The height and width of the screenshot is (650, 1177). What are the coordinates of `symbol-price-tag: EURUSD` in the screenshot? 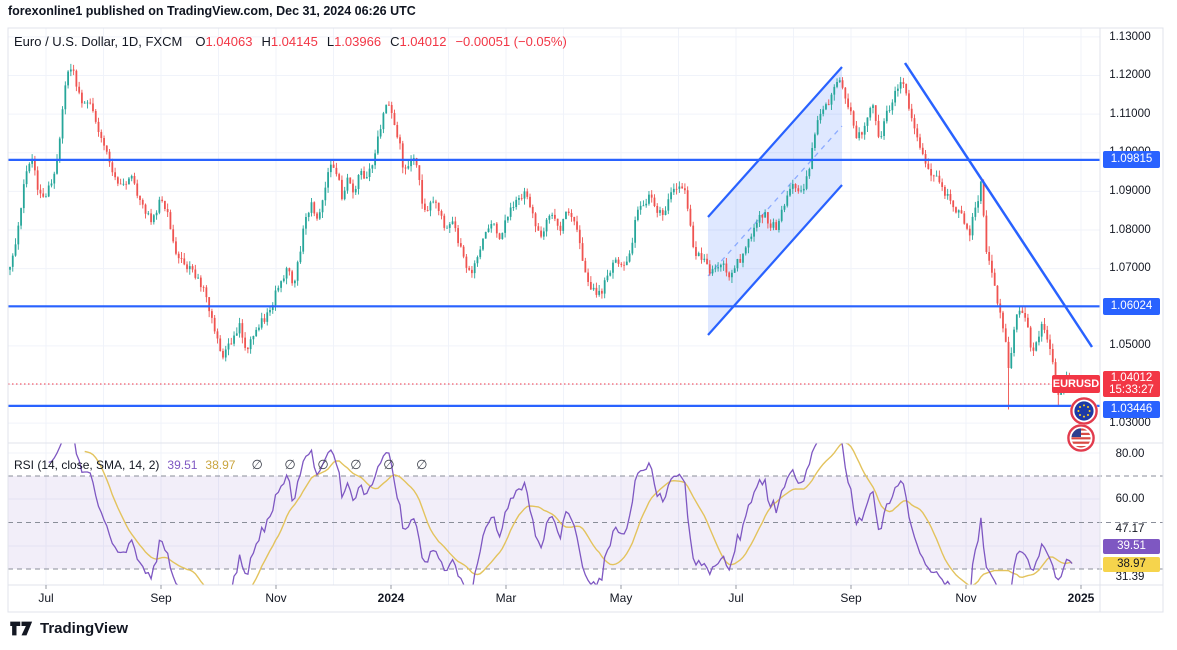 It's located at (1076, 384).